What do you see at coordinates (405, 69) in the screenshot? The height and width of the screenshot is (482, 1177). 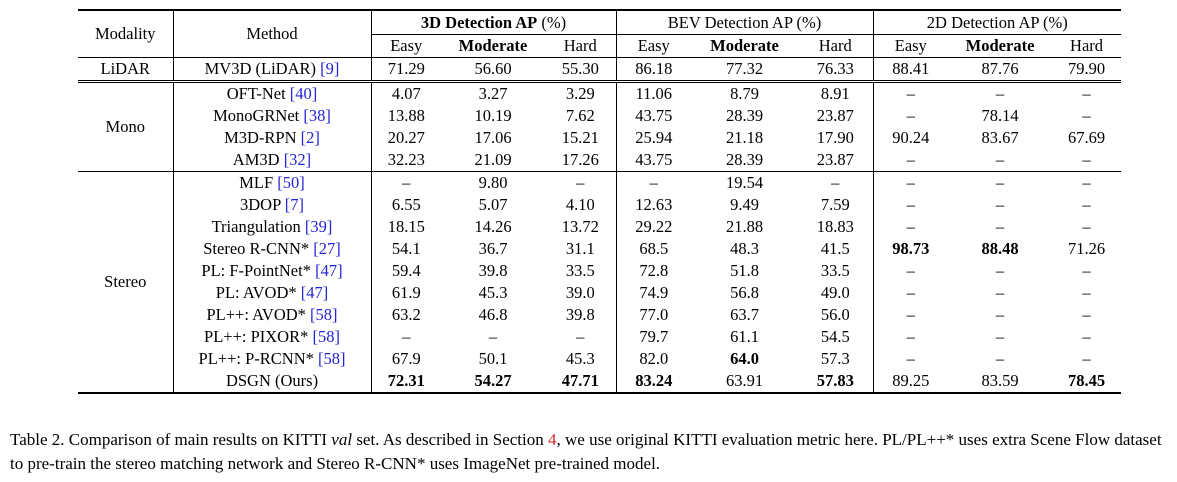 I see `value-cell: 71.29` at bounding box center [405, 69].